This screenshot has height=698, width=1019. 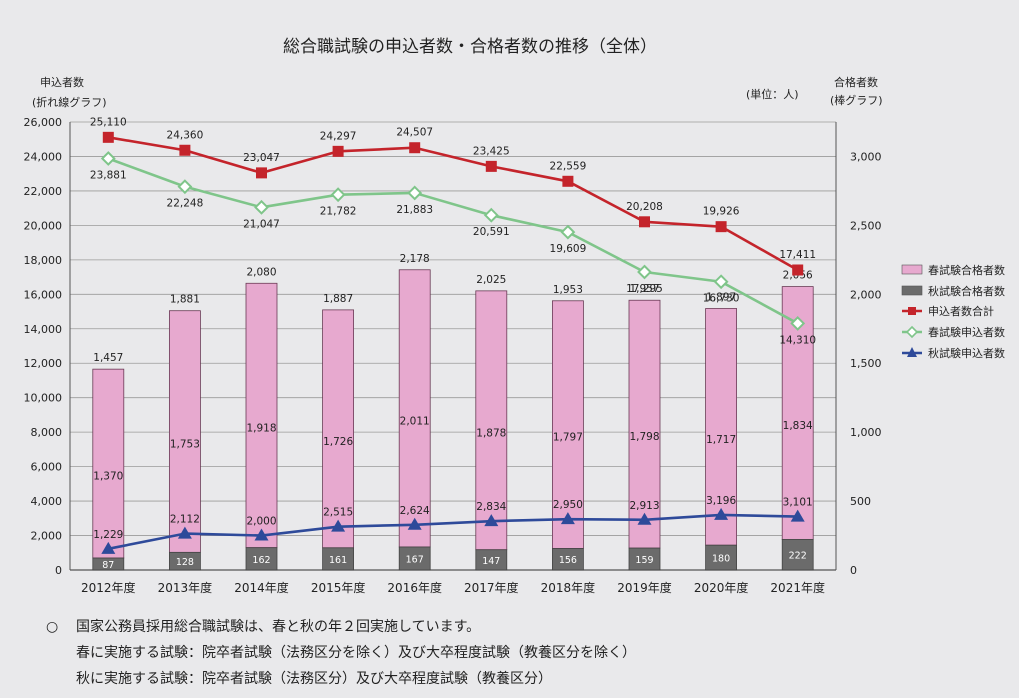 I want to click on right-axis-label-2: (棒グラフ), so click(x=856, y=100).